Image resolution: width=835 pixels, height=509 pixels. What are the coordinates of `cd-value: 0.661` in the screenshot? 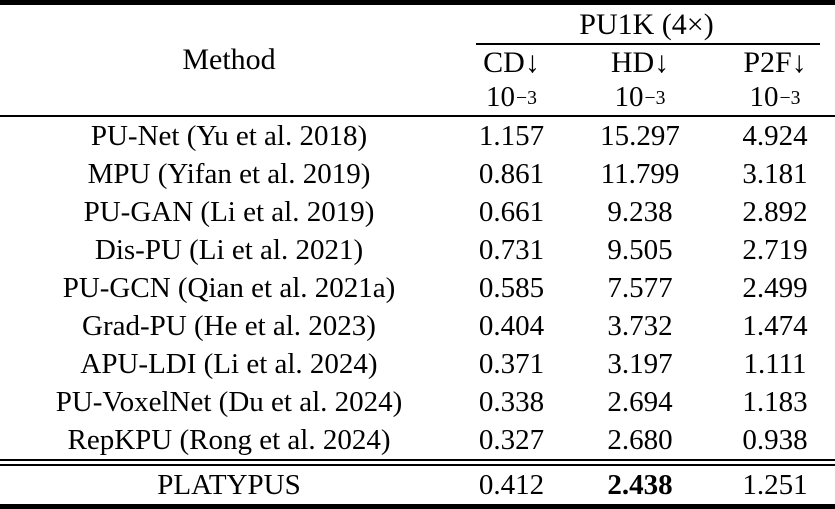 It's located at (511, 212).